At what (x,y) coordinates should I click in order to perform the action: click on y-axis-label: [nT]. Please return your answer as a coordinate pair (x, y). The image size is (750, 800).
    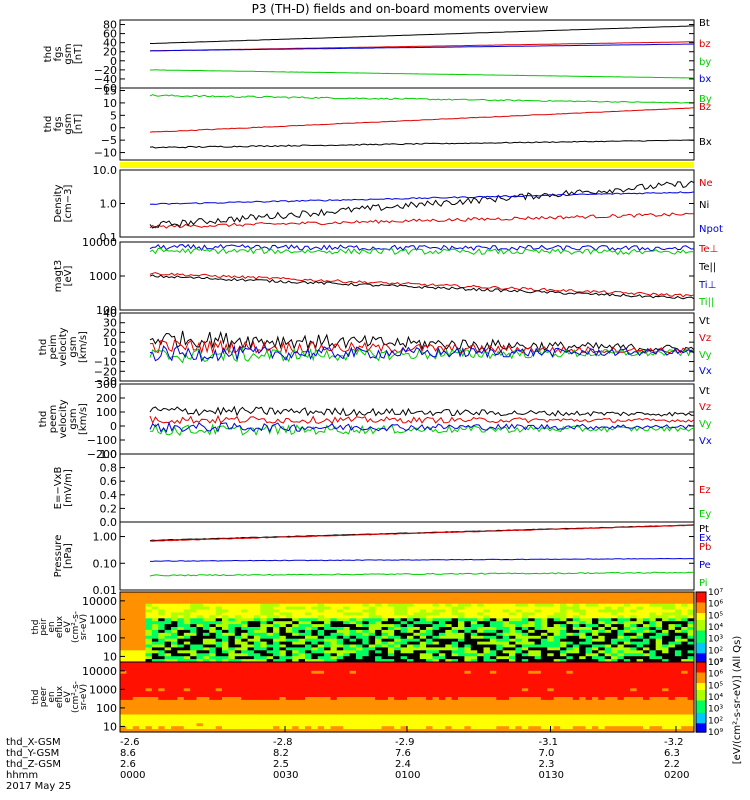
    Looking at the image, I should click on (78, 124).